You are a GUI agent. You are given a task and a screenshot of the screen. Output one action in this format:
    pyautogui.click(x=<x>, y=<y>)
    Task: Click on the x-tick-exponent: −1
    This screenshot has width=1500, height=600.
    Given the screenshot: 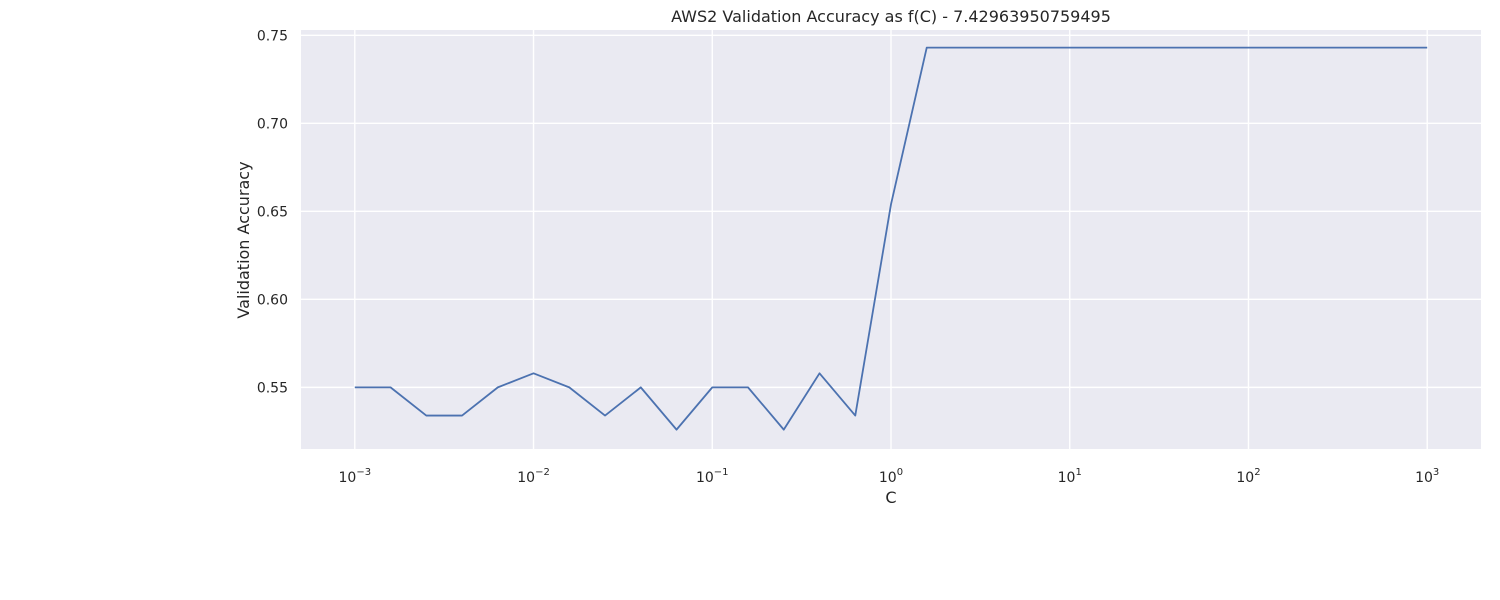 What is the action you would take?
    pyautogui.click(x=721, y=472)
    